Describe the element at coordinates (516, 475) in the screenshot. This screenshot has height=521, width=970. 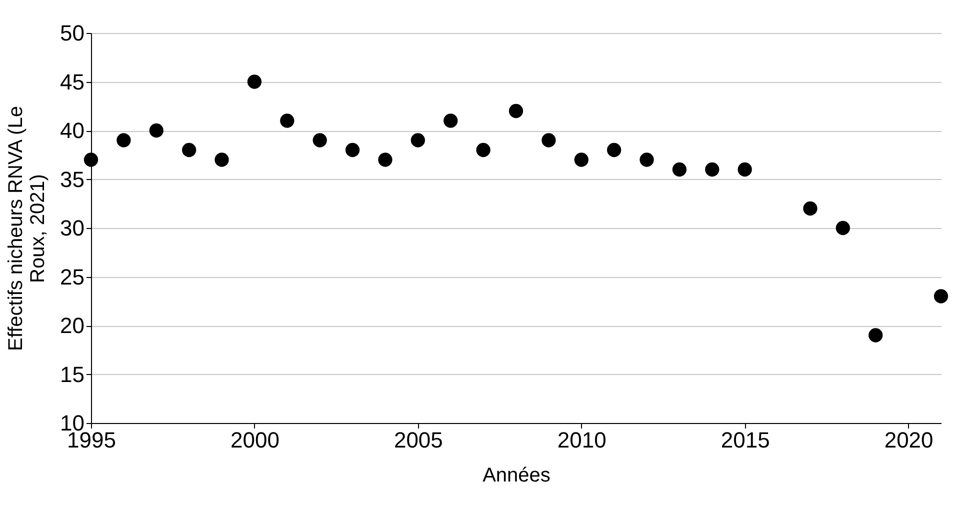
I see `x-axis-title: Années` at that location.